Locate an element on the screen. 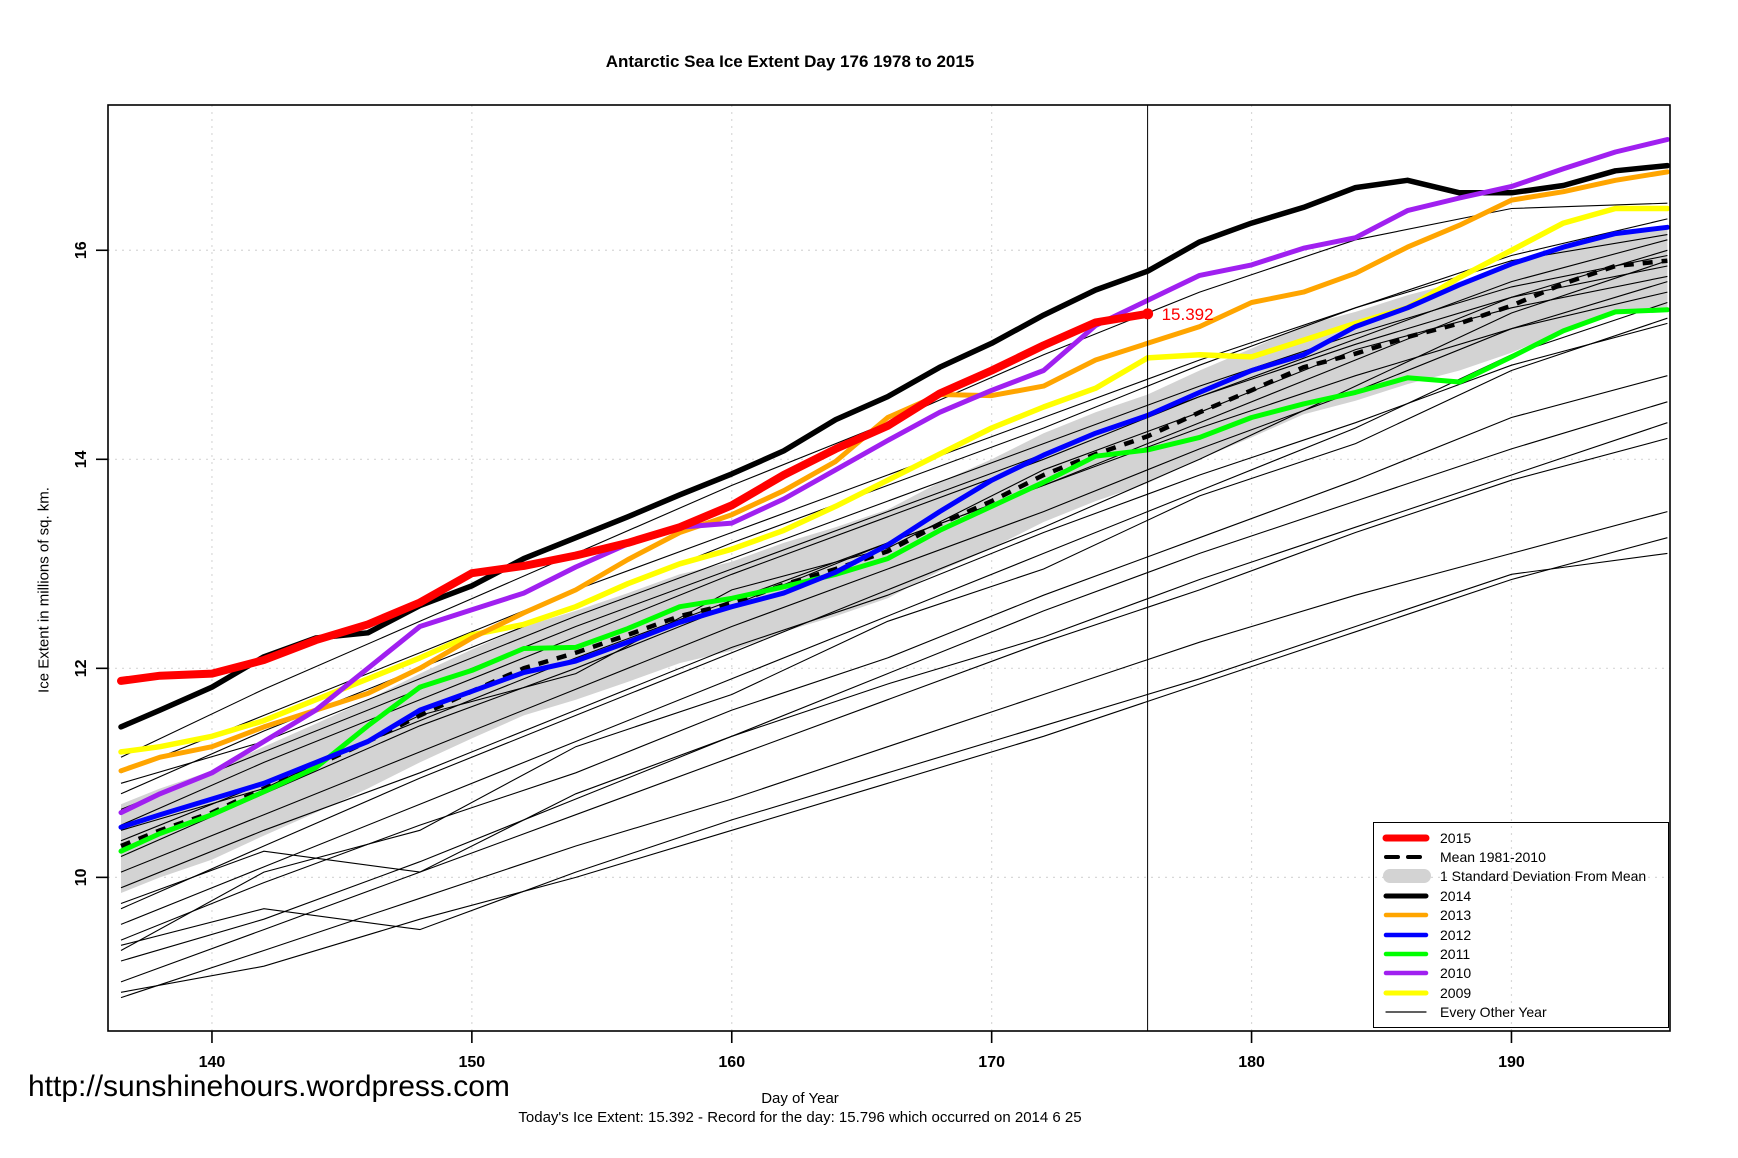  footer-url: http://sunshinehours.wordpress.com is located at coordinates (269, 1086).